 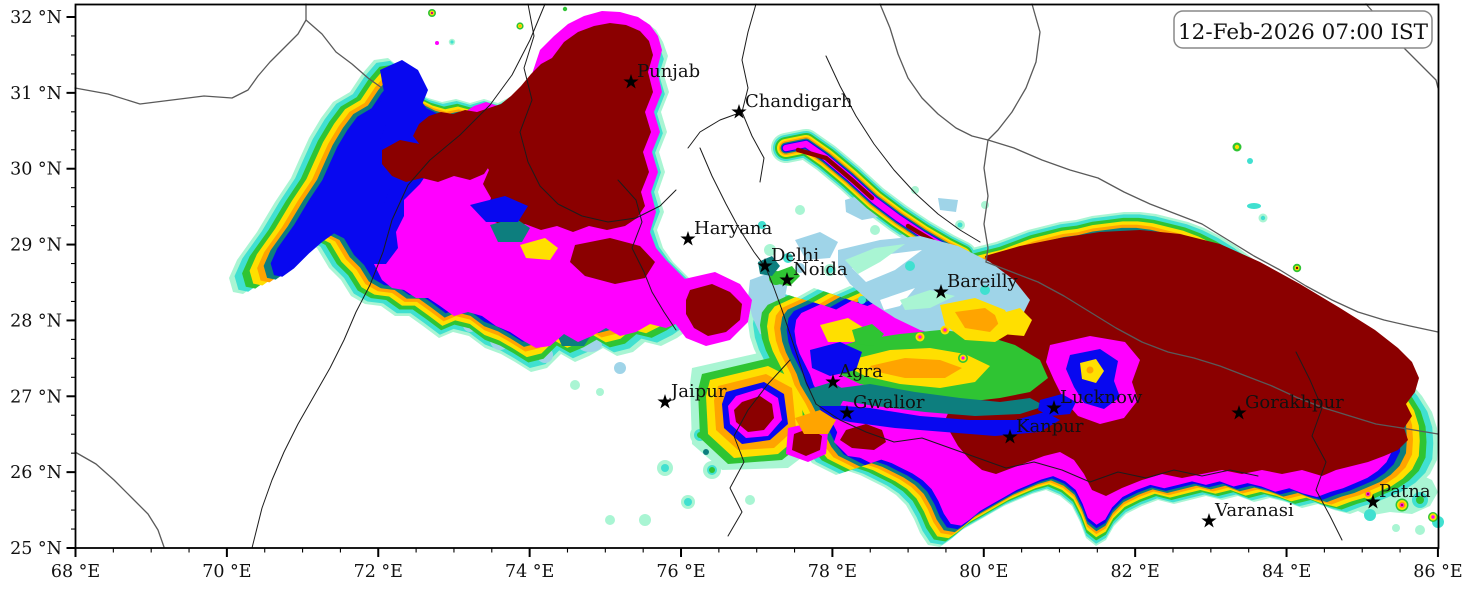 I want to click on x-tick-label: 86 °E, so click(x=1437, y=572).